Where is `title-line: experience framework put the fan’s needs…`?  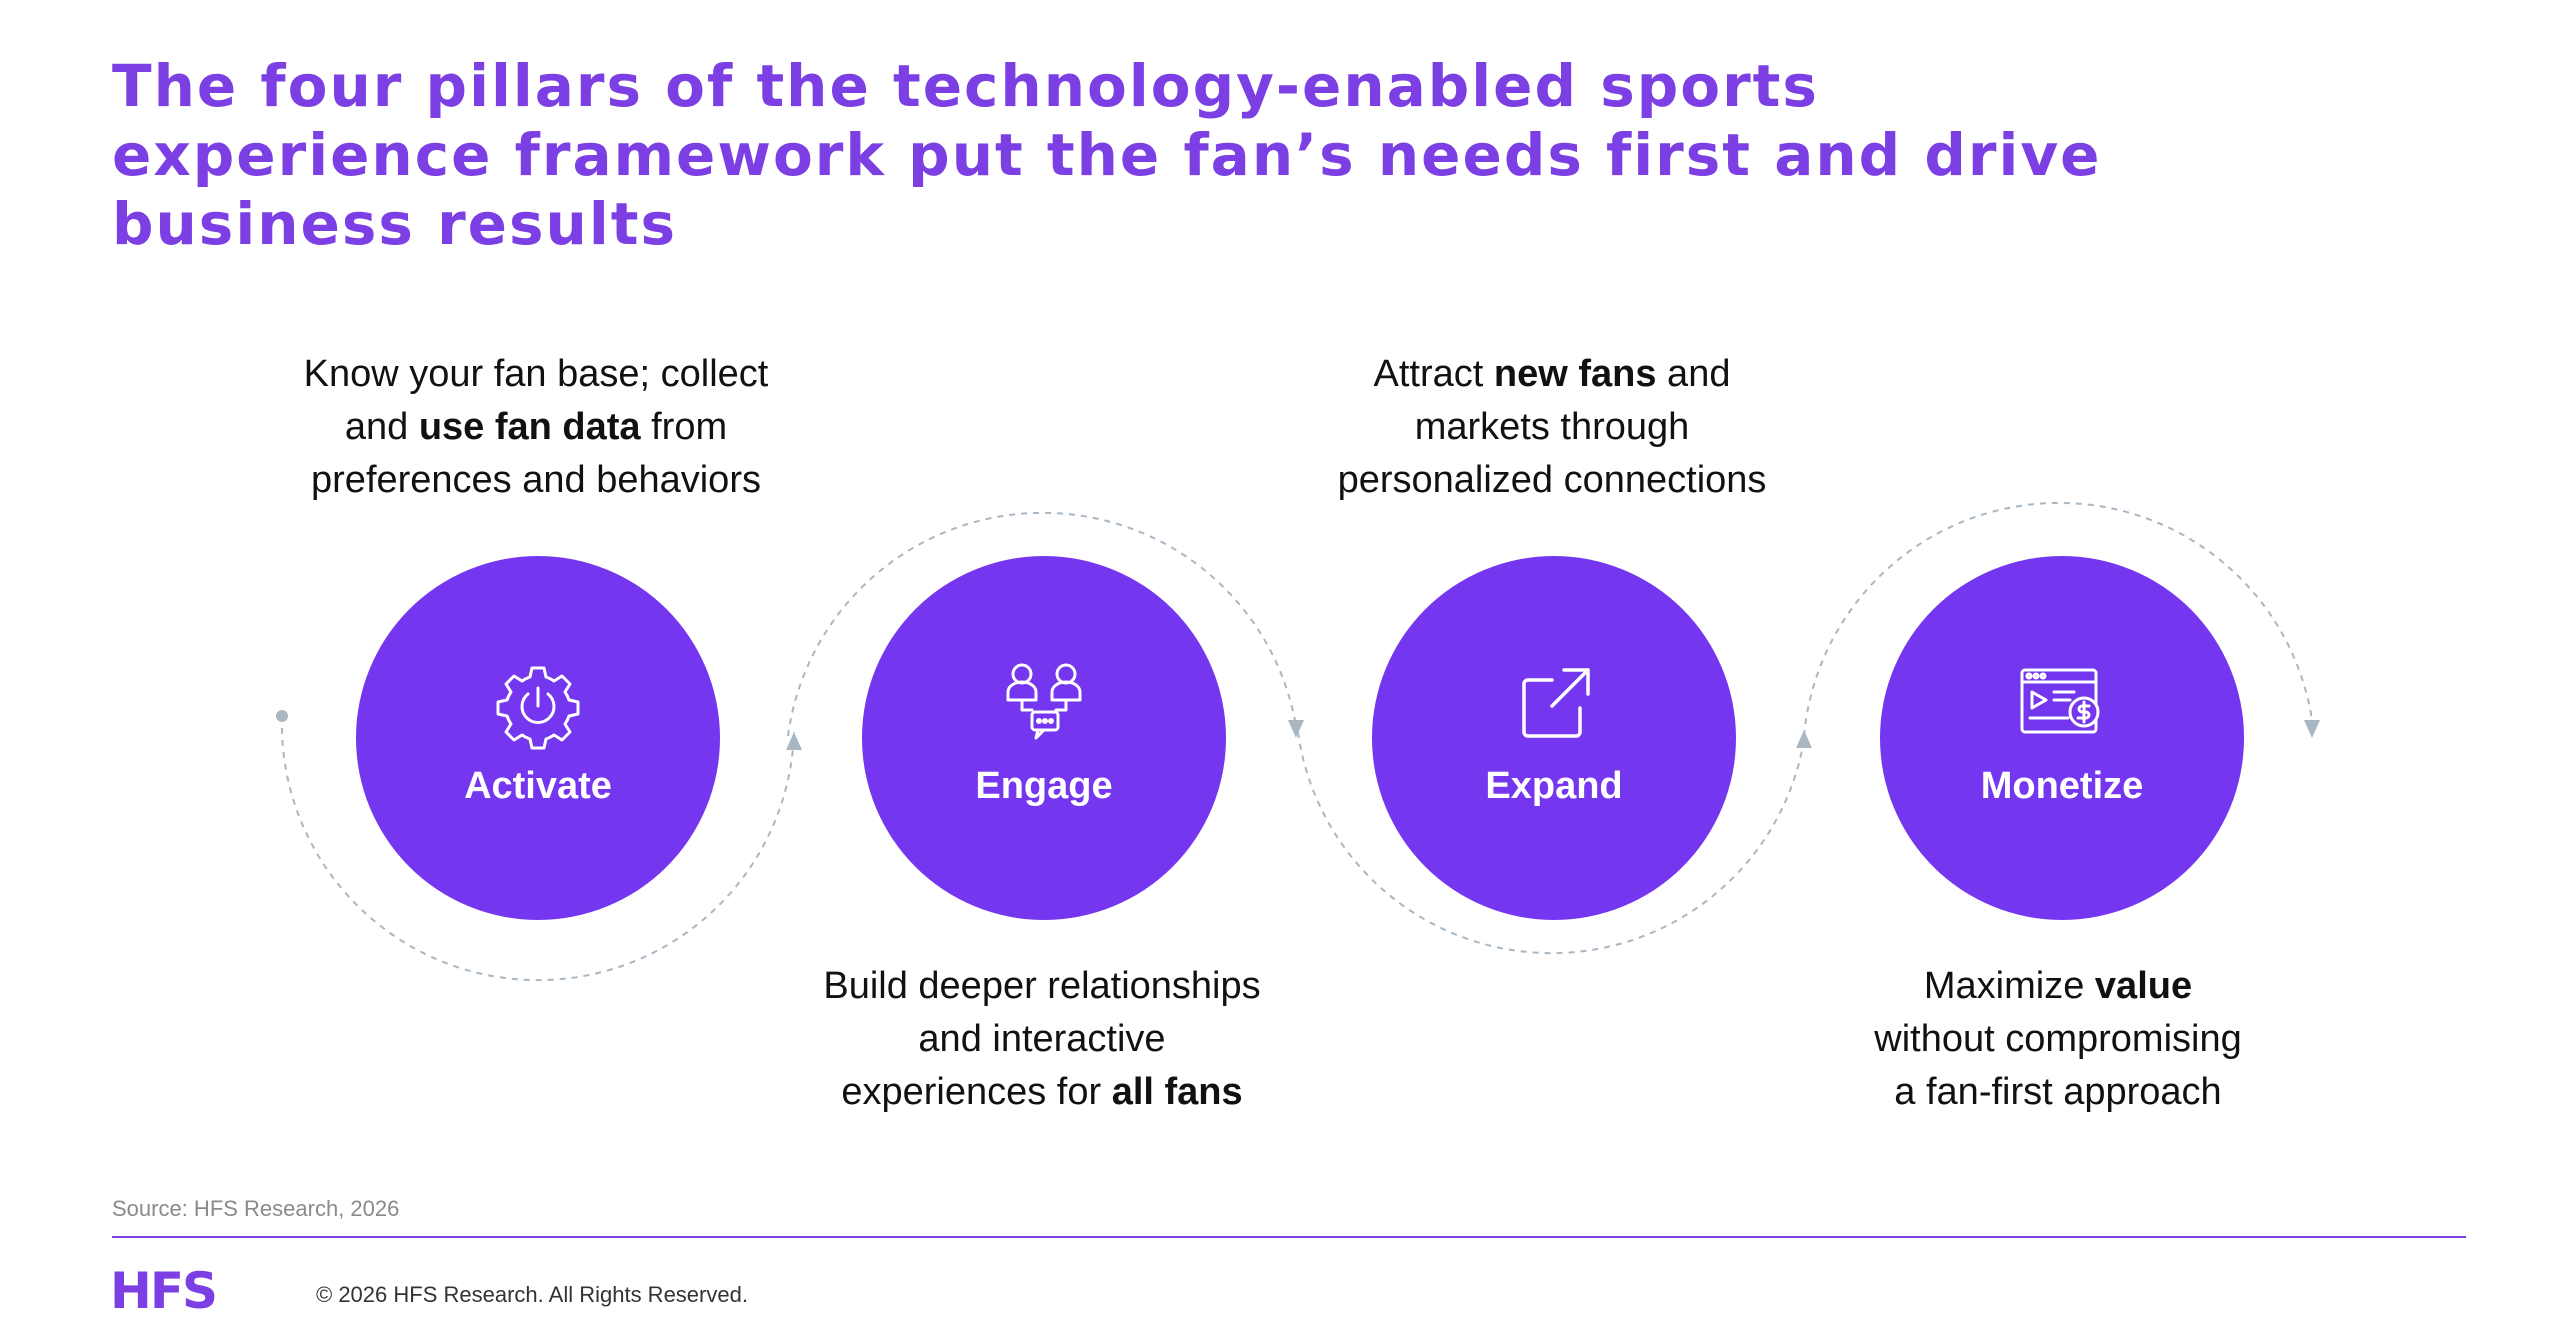 title-line: experience framework put the fan’s needs… is located at coordinates (1107, 155).